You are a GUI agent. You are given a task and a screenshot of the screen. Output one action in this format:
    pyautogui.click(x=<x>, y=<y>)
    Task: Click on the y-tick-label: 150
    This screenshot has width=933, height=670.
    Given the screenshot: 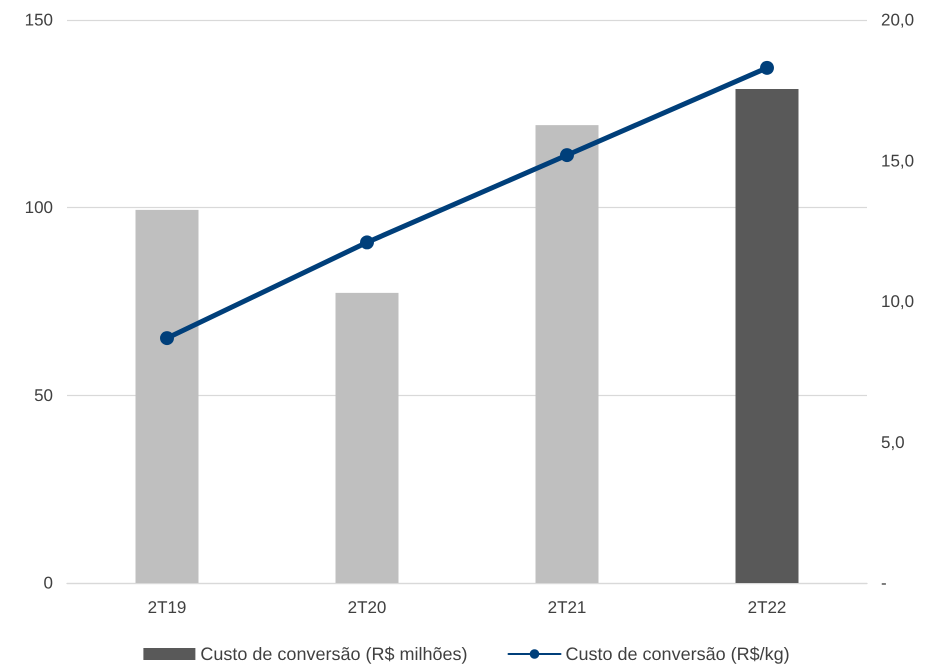 What is the action you would take?
    pyautogui.click(x=38, y=20)
    